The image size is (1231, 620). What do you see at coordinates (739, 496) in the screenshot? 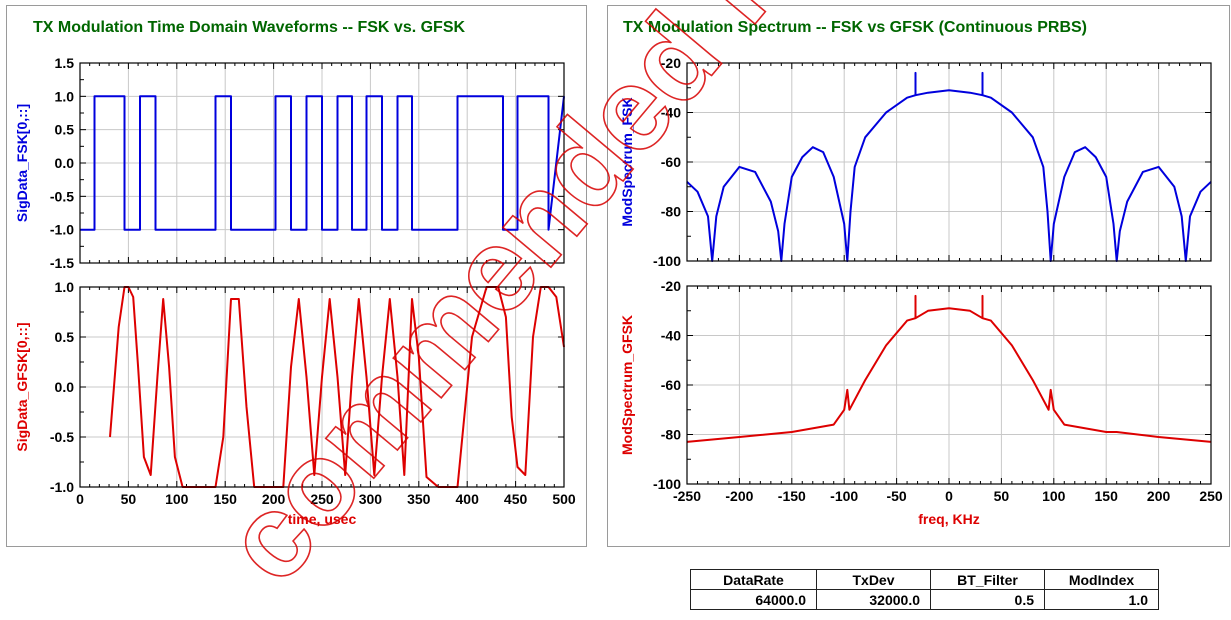
I see `x-tick-label: -200` at bounding box center [739, 496].